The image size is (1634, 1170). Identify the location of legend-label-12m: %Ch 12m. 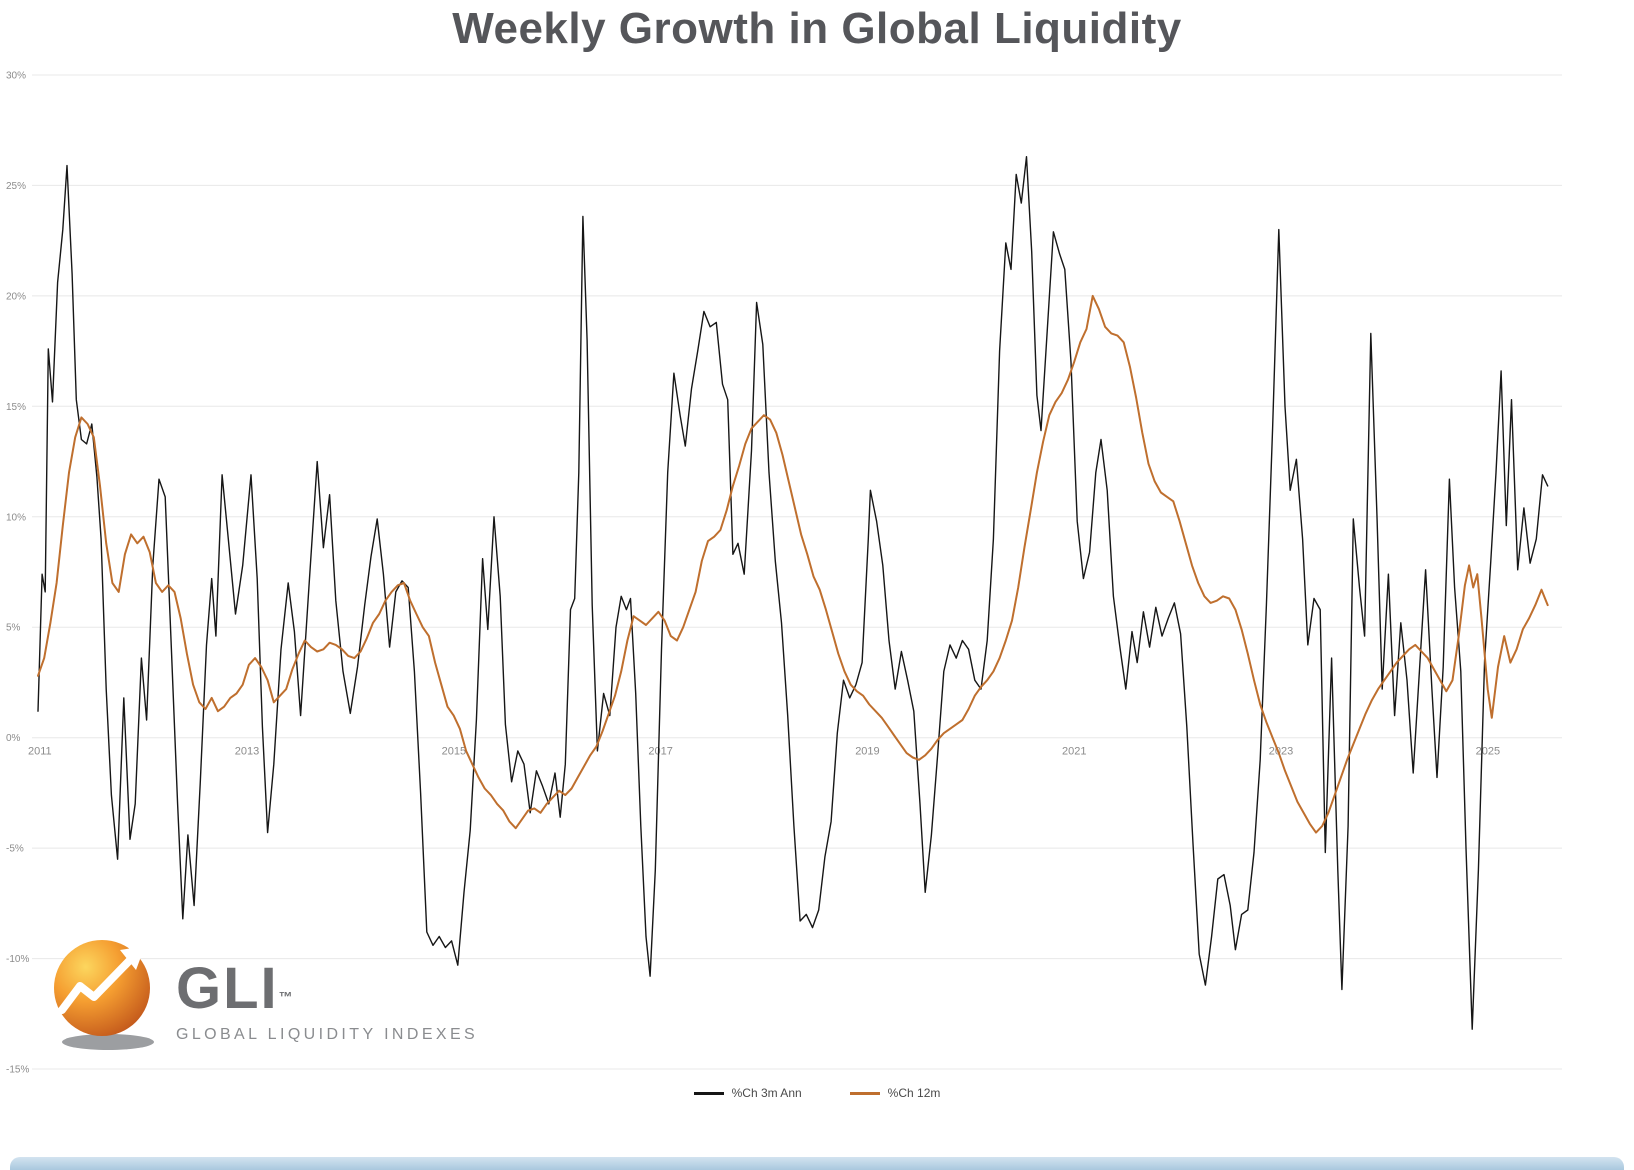
(914, 1093).